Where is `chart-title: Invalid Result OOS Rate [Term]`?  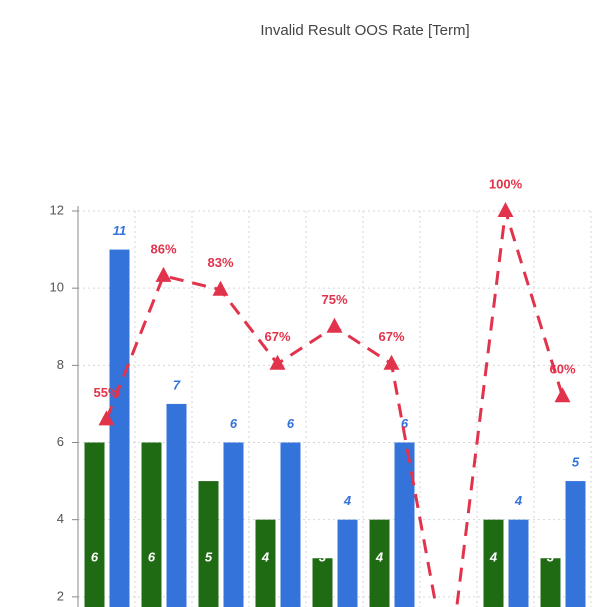
chart-title: Invalid Result OOS Rate [Term] is located at coordinates (364, 30).